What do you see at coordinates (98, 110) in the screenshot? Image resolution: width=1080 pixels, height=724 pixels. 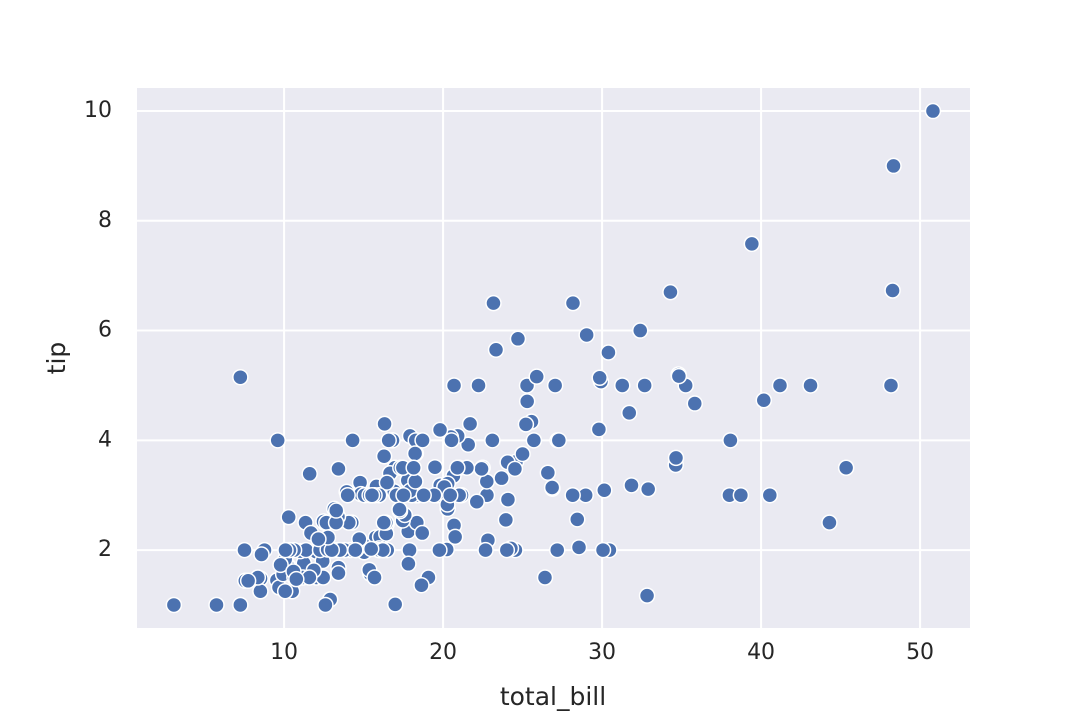 I see `y-tick-label: 10` at bounding box center [98, 110].